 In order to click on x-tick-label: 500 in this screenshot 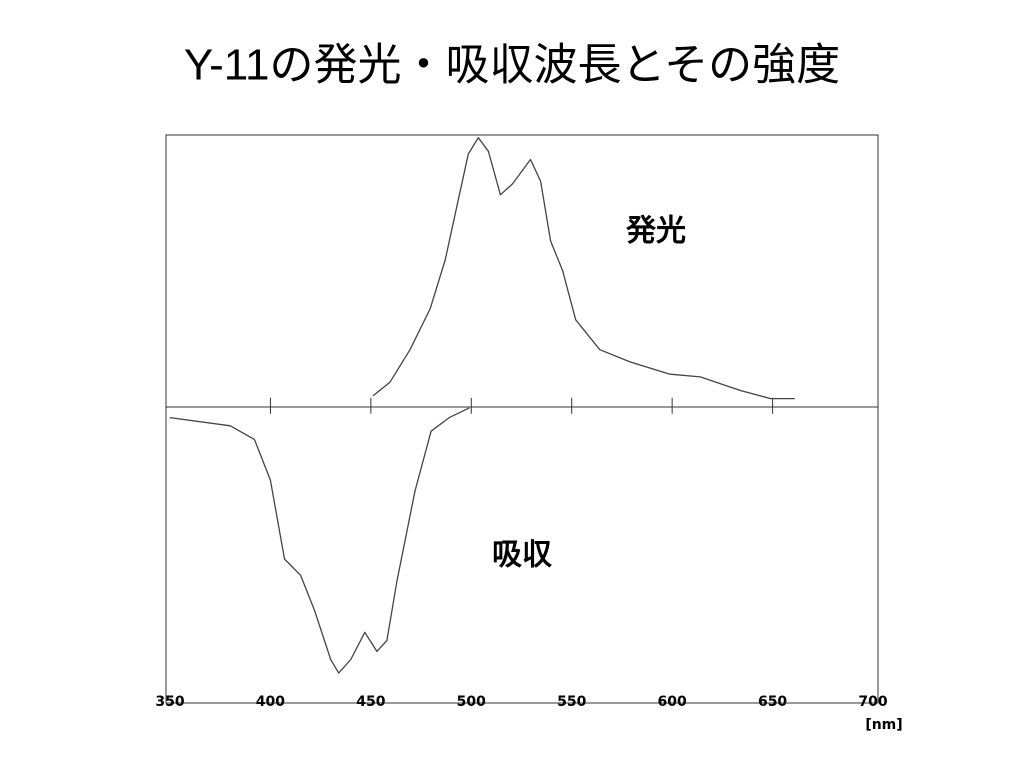, I will do `click(471, 702)`.